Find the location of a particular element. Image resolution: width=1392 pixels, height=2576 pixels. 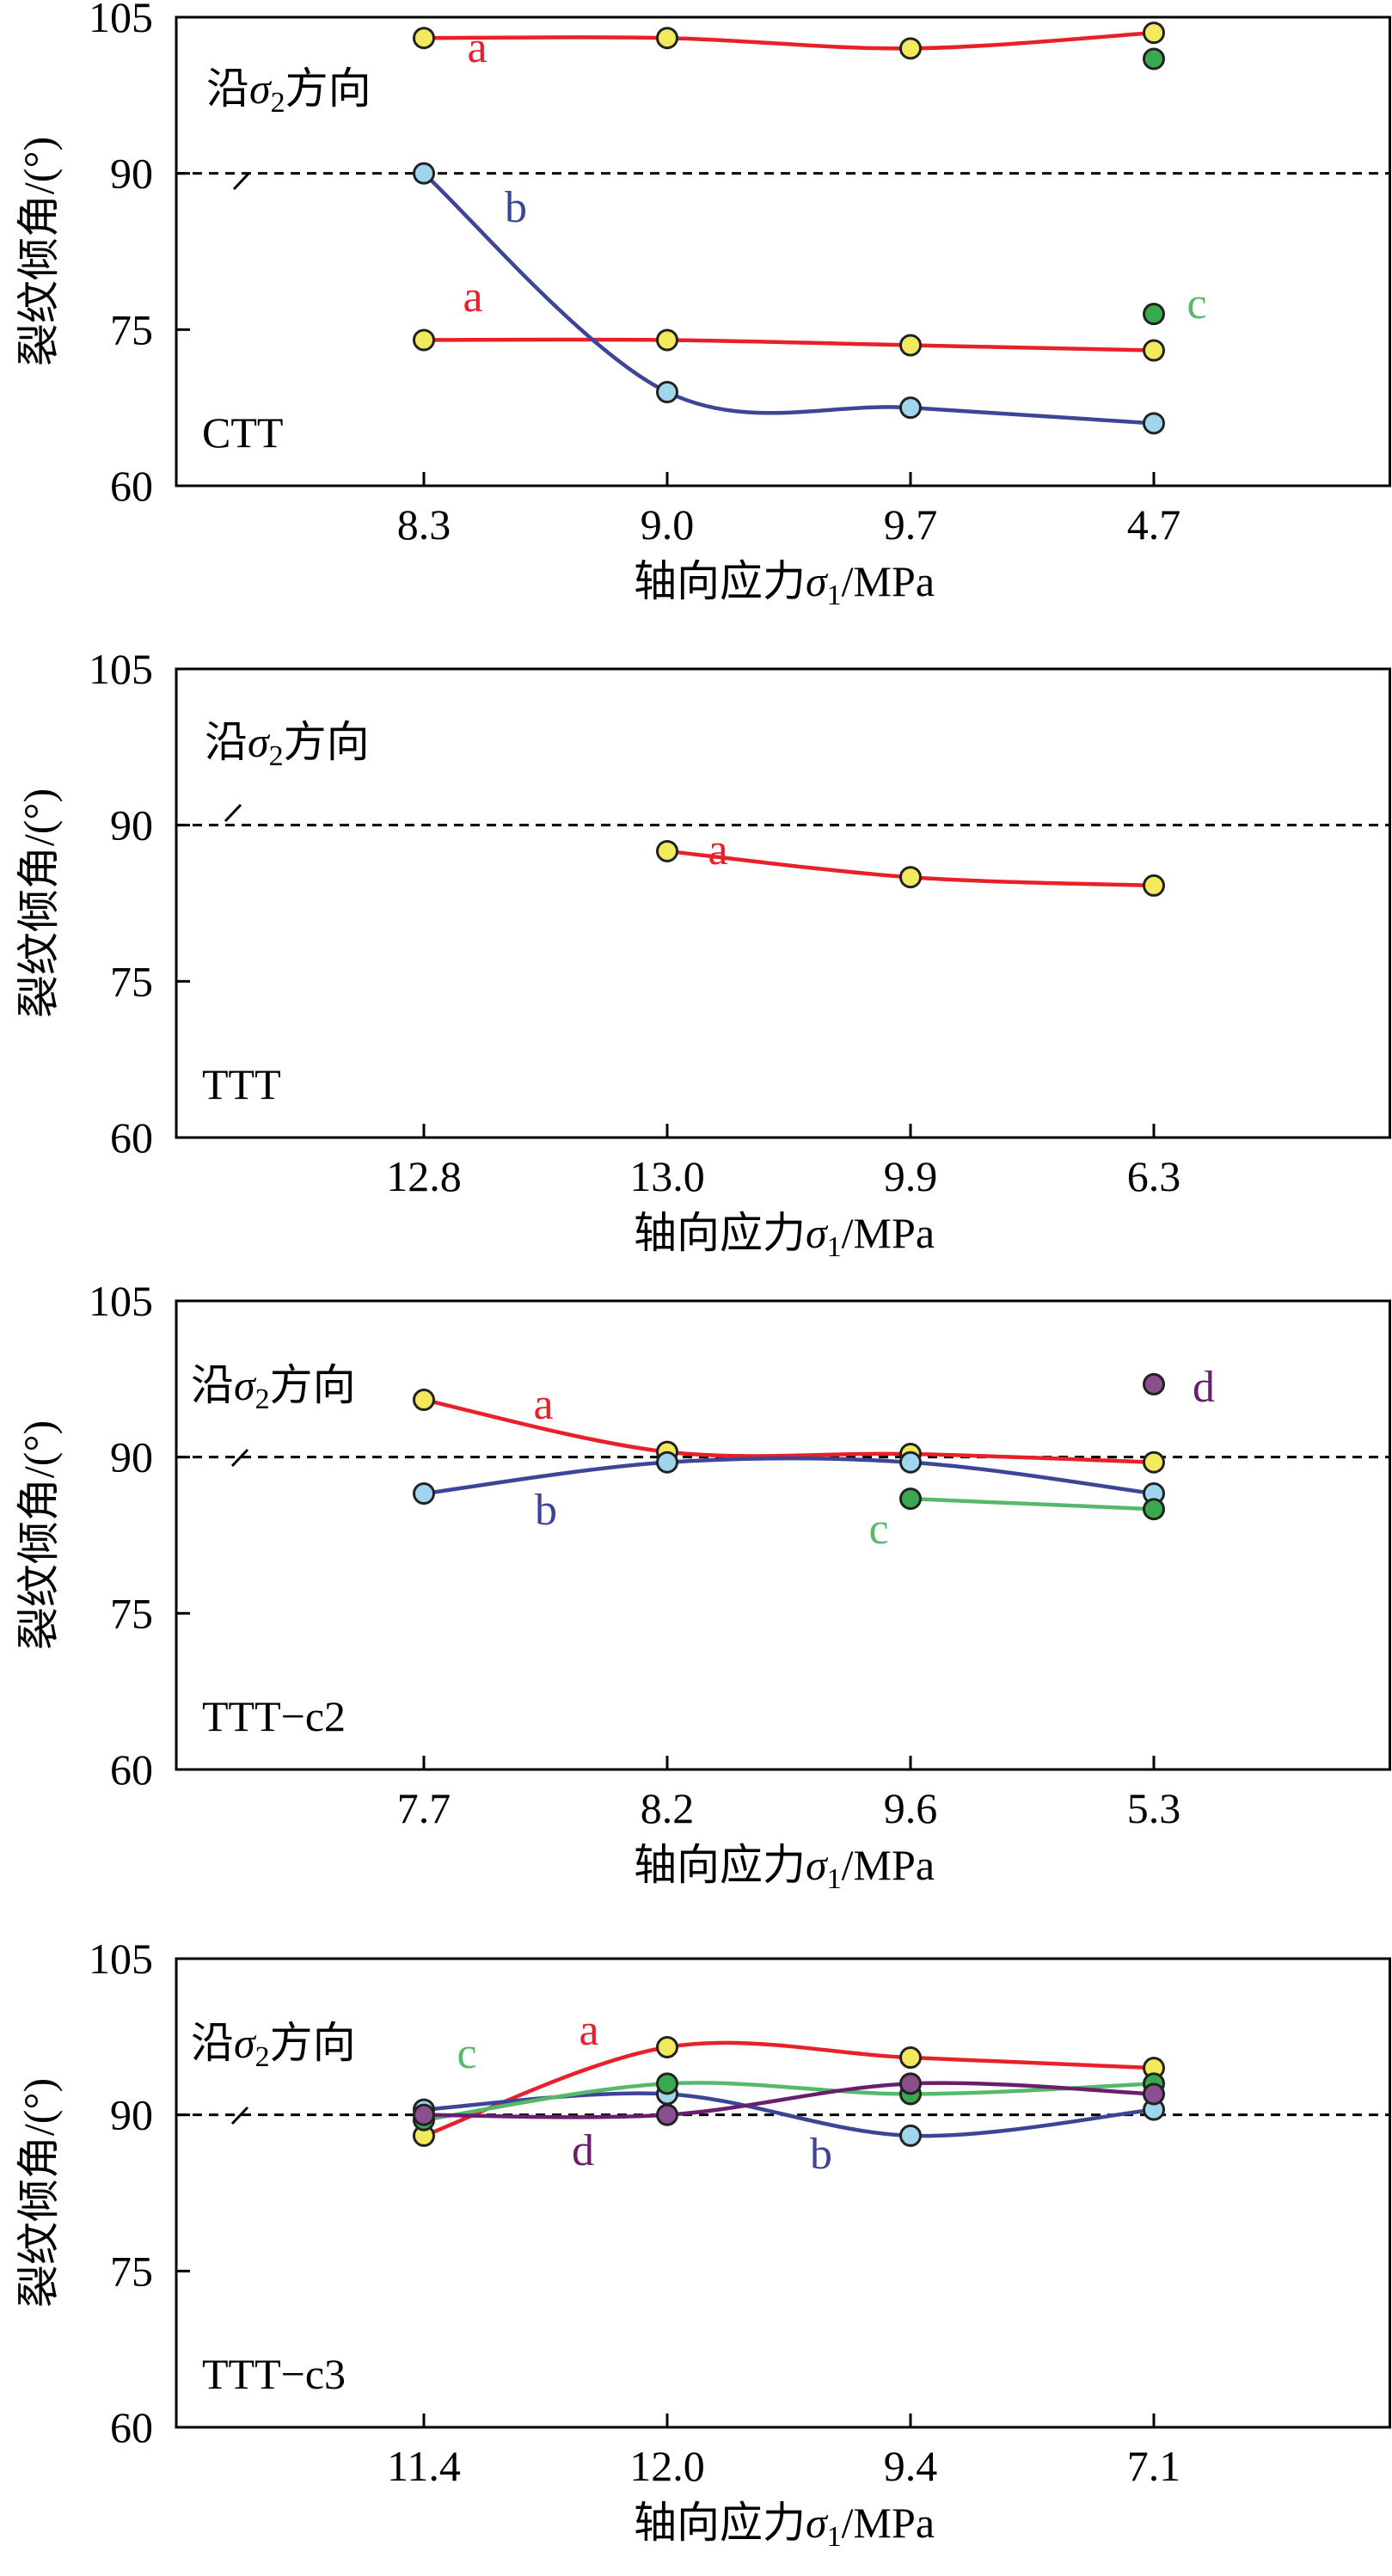

x-tick-label: 12.8 is located at coordinates (424, 1176).